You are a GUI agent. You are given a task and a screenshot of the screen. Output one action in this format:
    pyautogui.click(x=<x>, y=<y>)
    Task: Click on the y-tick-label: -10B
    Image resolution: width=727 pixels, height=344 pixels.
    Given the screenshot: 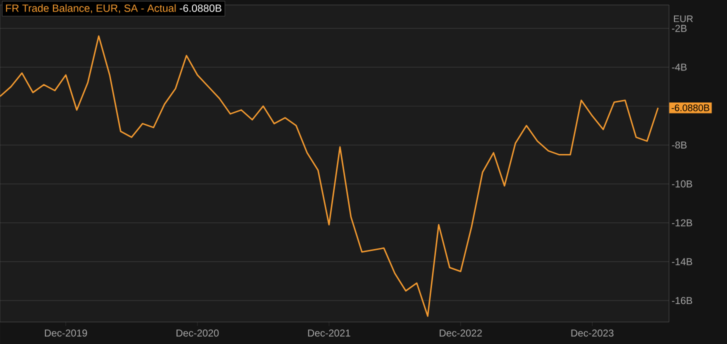 What is the action you would take?
    pyautogui.click(x=682, y=184)
    